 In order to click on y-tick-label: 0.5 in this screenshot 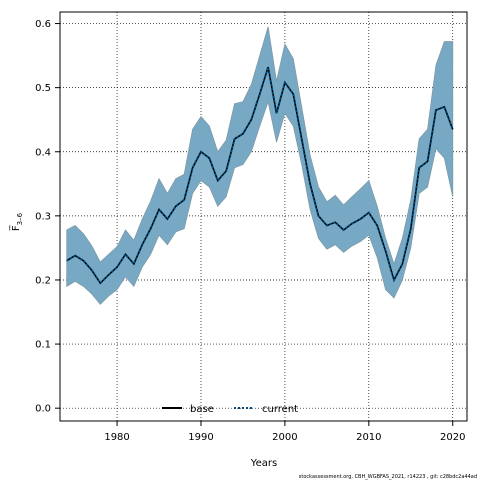, I will do `click(43, 88)`.